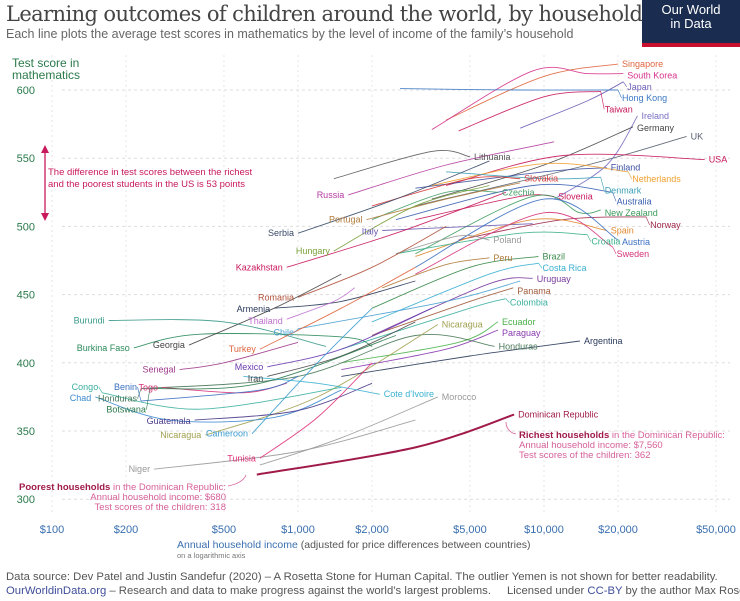 This screenshot has height=601, width=740. What do you see at coordinates (519, 322) in the screenshot?
I see `series-label-ecuador: Ecuador` at bounding box center [519, 322].